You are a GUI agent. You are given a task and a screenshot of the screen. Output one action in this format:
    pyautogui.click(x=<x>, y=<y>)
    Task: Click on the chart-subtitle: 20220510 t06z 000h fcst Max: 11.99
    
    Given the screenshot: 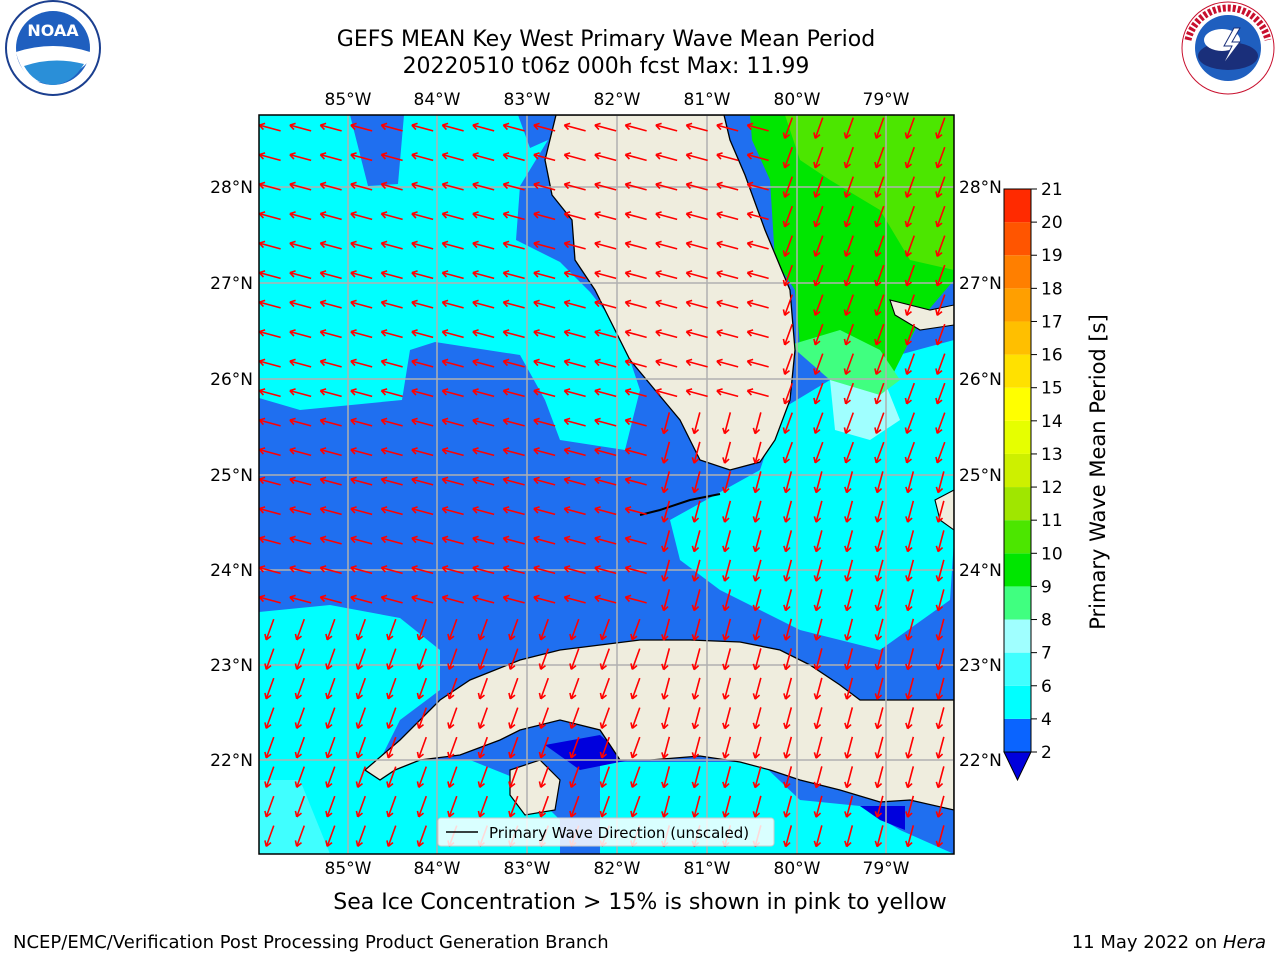 What is the action you would take?
    pyautogui.click(x=606, y=66)
    